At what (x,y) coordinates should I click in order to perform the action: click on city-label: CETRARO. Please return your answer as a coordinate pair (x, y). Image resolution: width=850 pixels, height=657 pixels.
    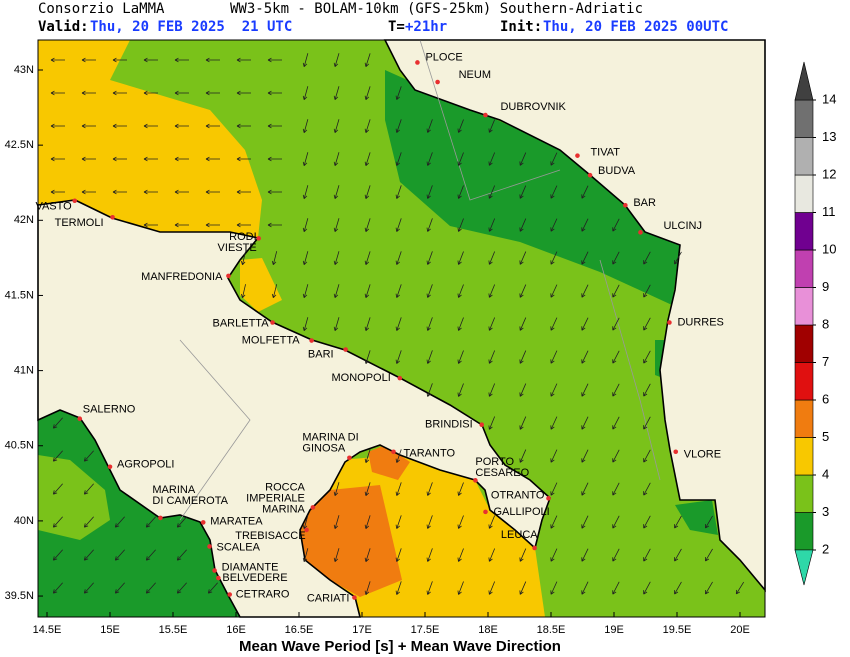
    Looking at the image, I should click on (263, 594).